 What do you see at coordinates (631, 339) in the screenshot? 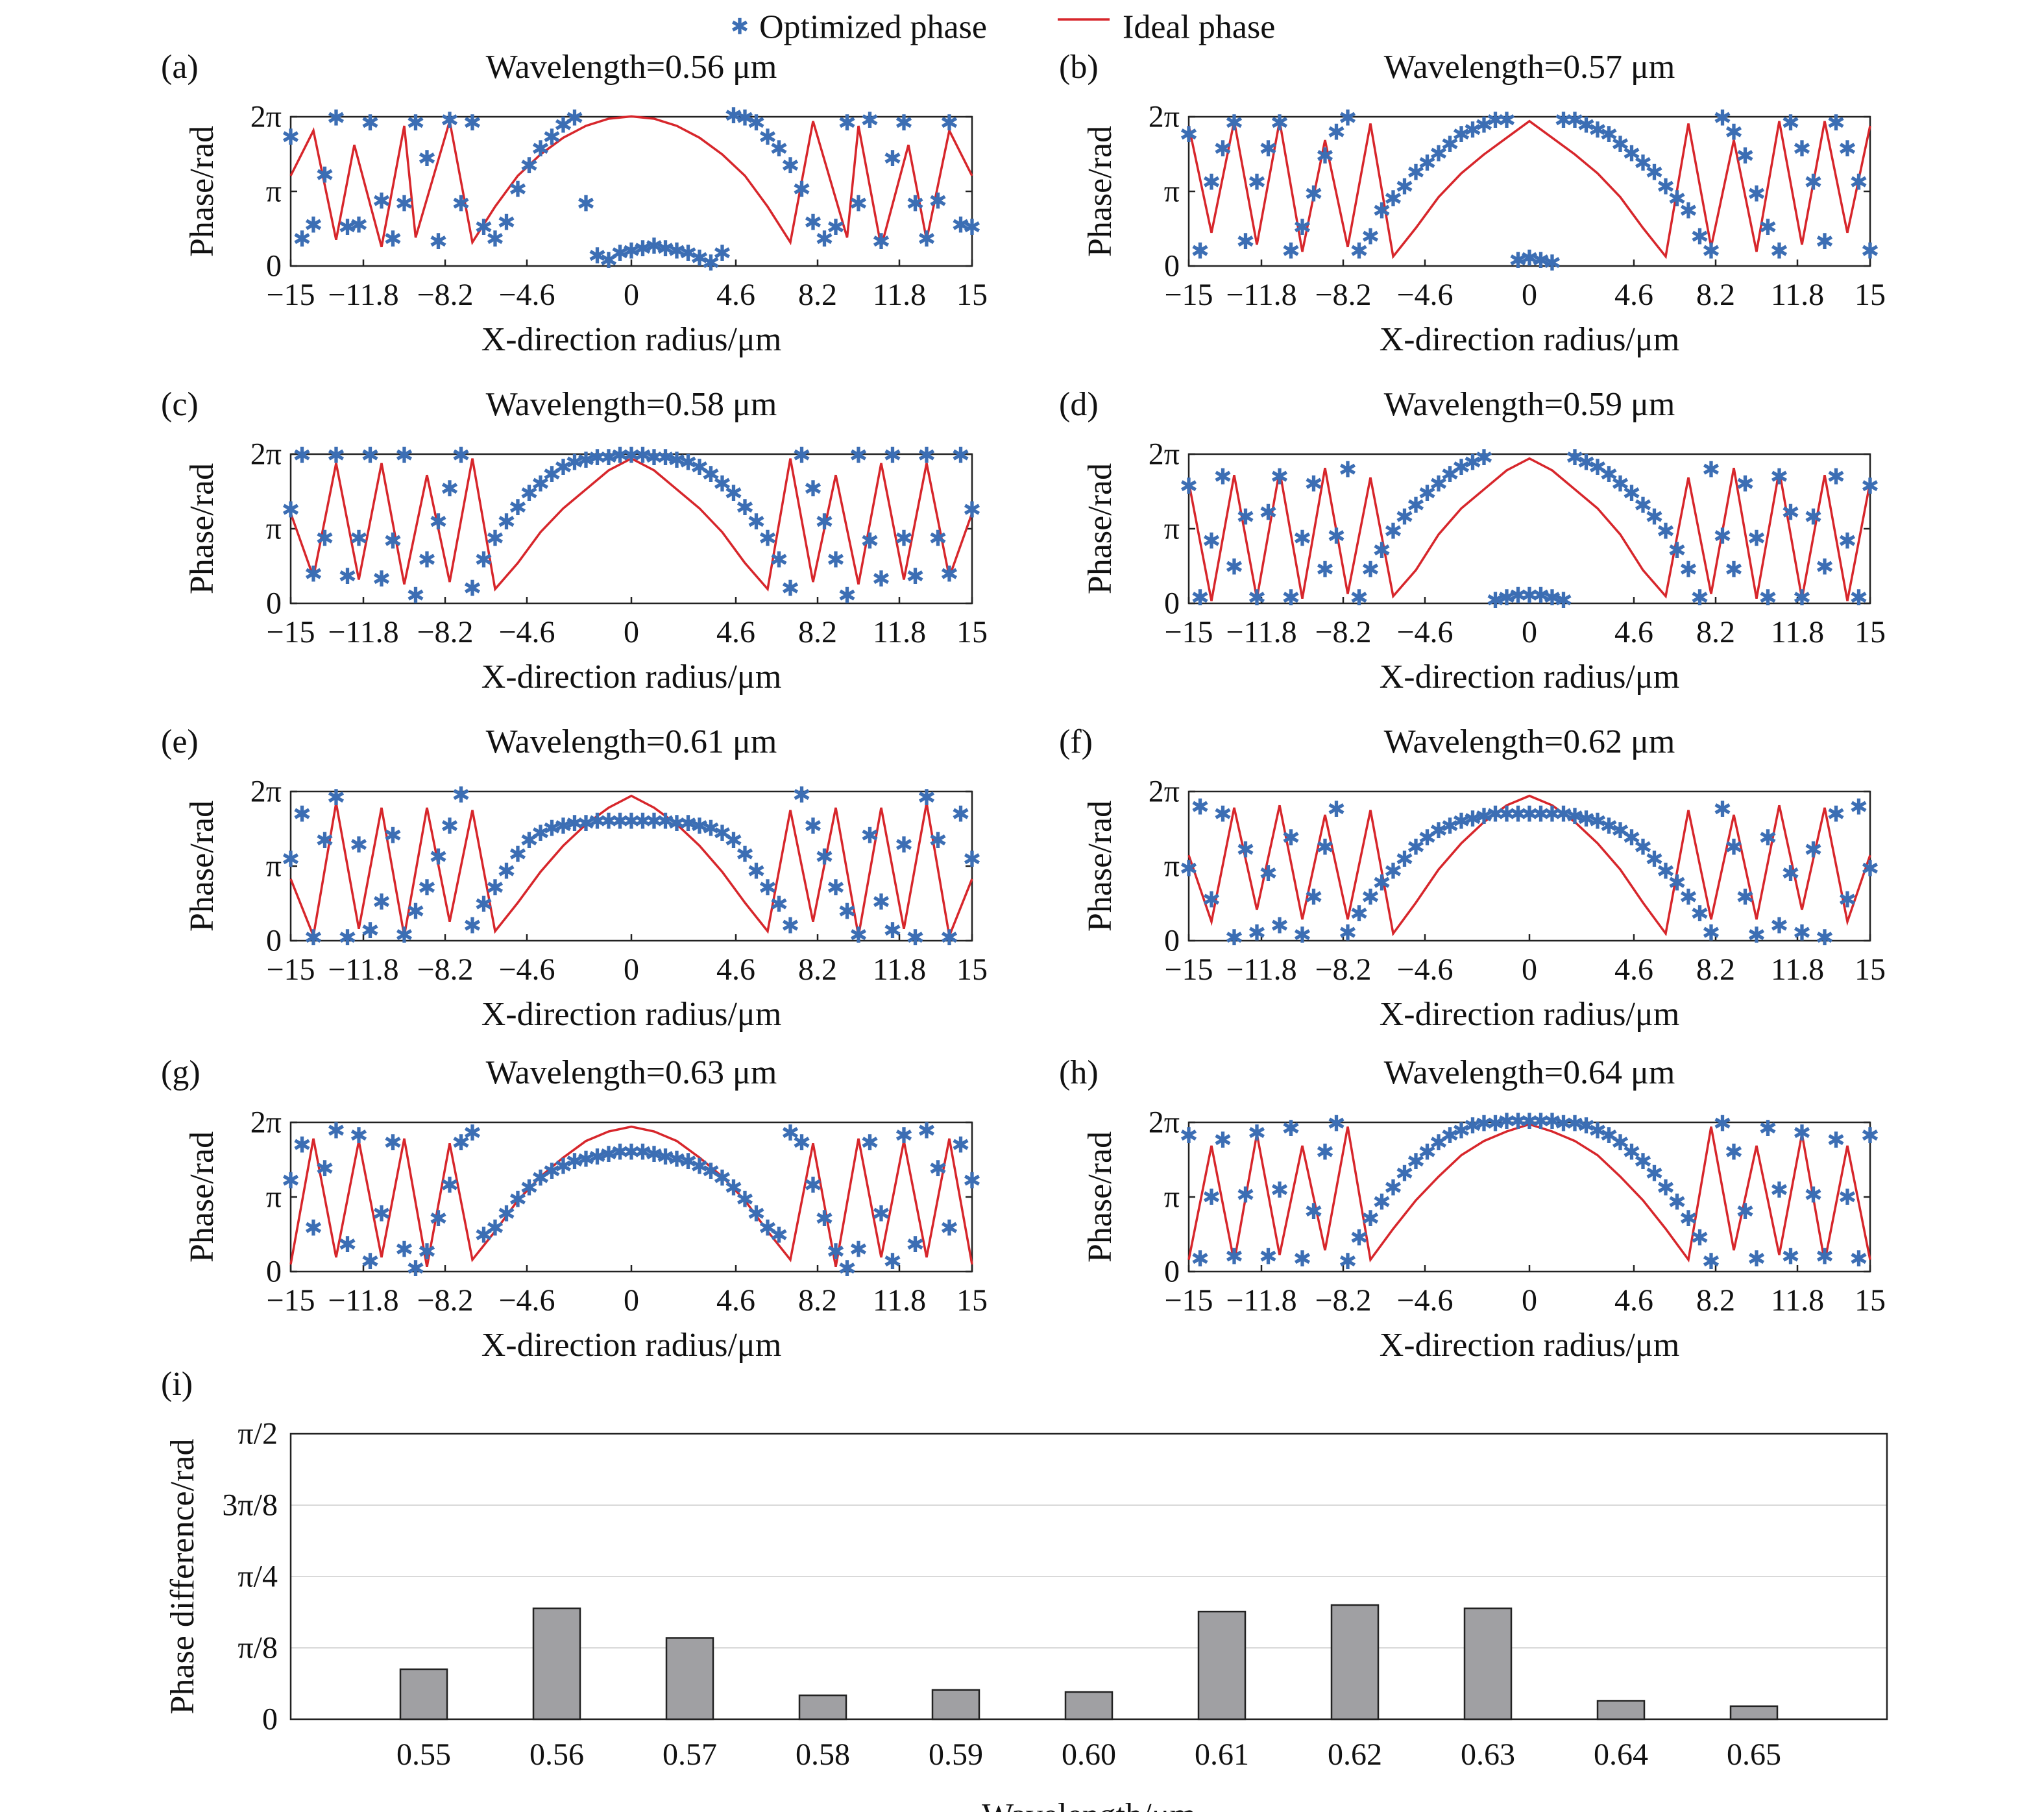
I see `x-axis-label: X-direction radius/μm` at bounding box center [631, 339].